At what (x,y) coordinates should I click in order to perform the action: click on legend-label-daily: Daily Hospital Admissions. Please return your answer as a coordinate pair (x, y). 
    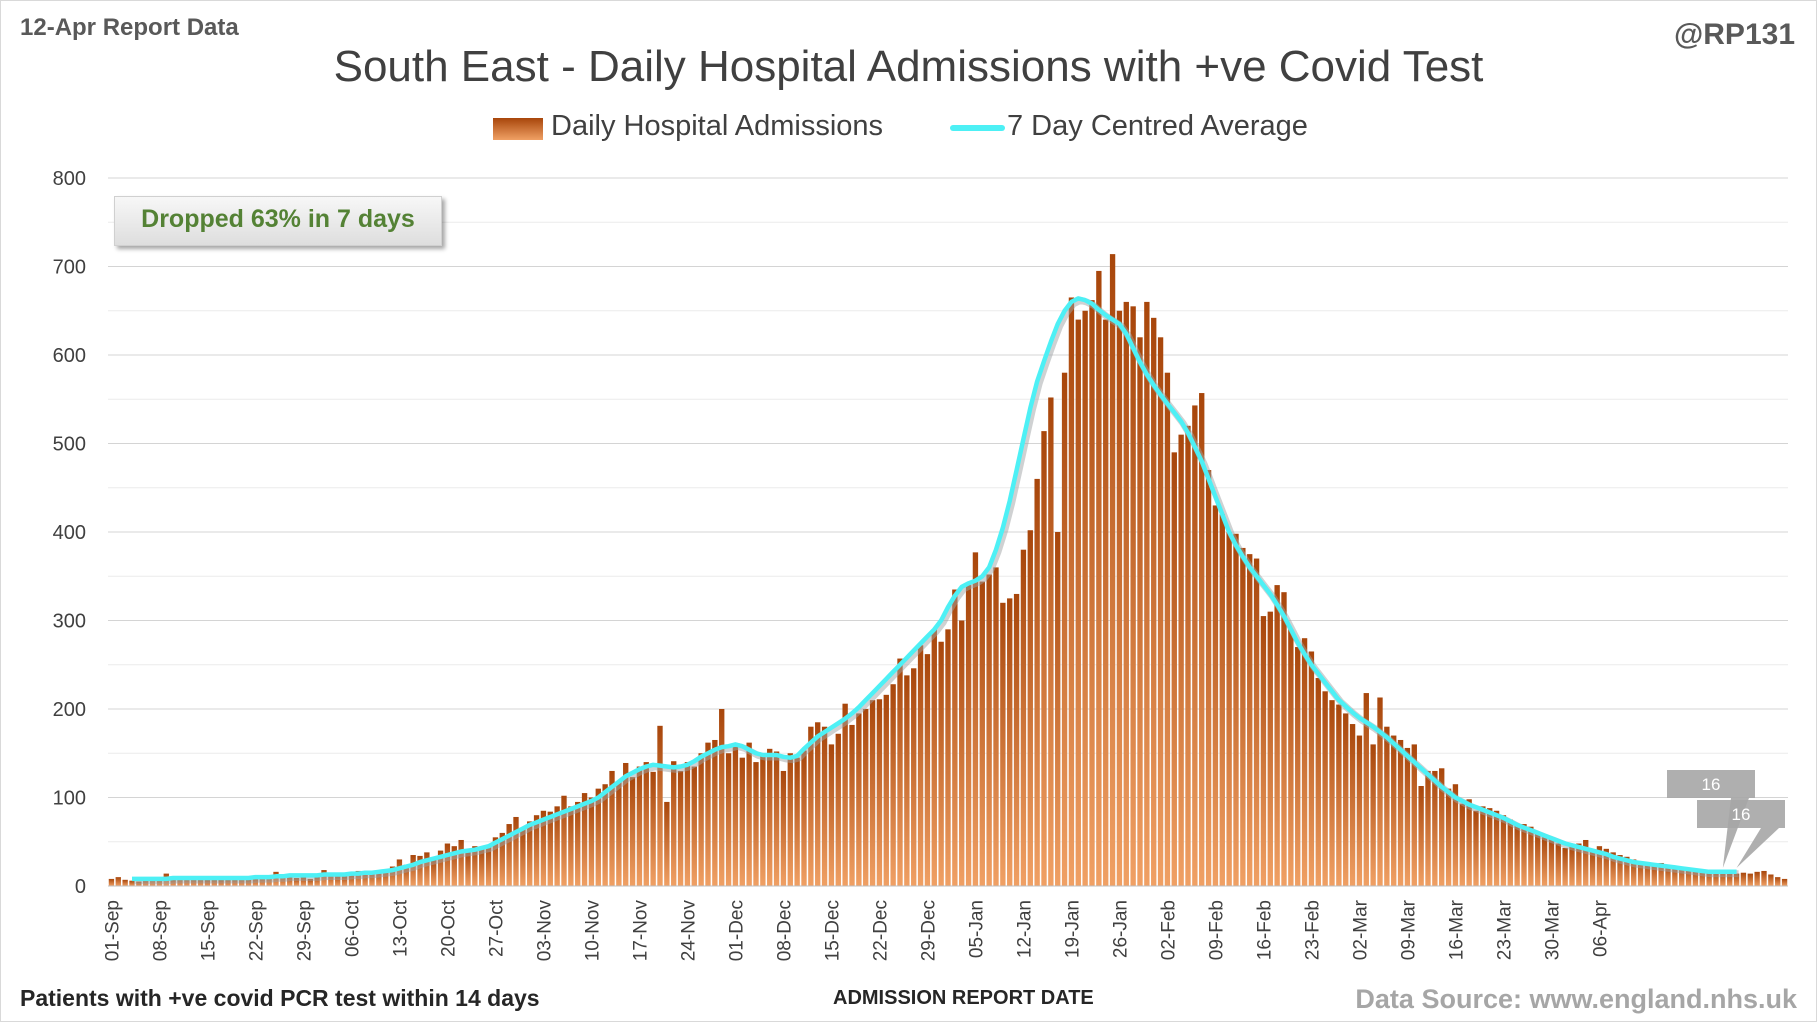
    Looking at the image, I should click on (717, 126).